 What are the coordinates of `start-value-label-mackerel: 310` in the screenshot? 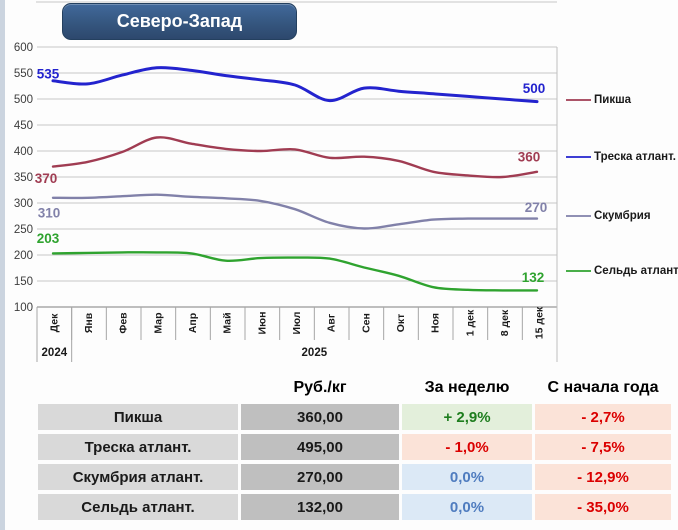 It's located at (49, 212).